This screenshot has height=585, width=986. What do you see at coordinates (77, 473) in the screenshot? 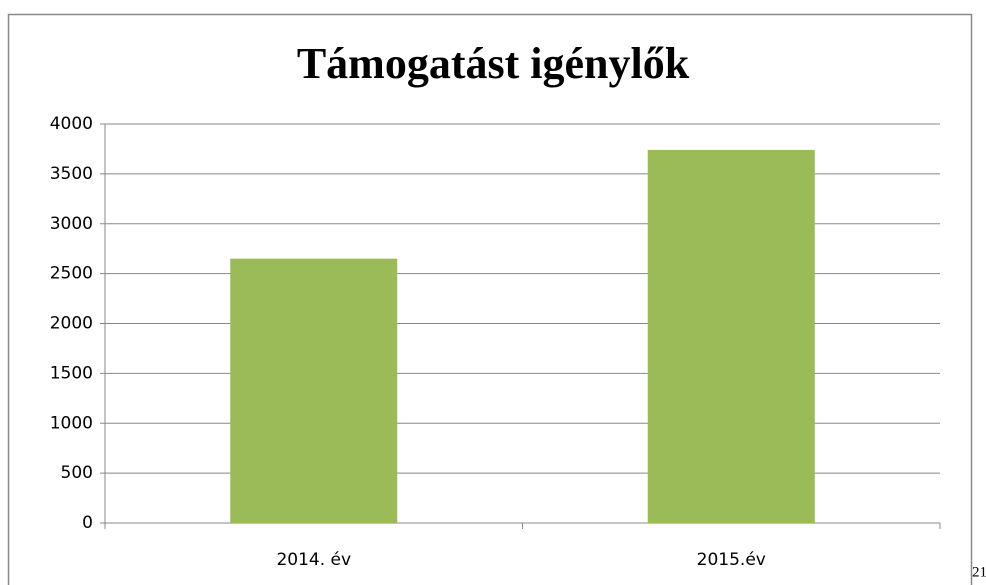
I see `y-tick-label: 500` at bounding box center [77, 473].